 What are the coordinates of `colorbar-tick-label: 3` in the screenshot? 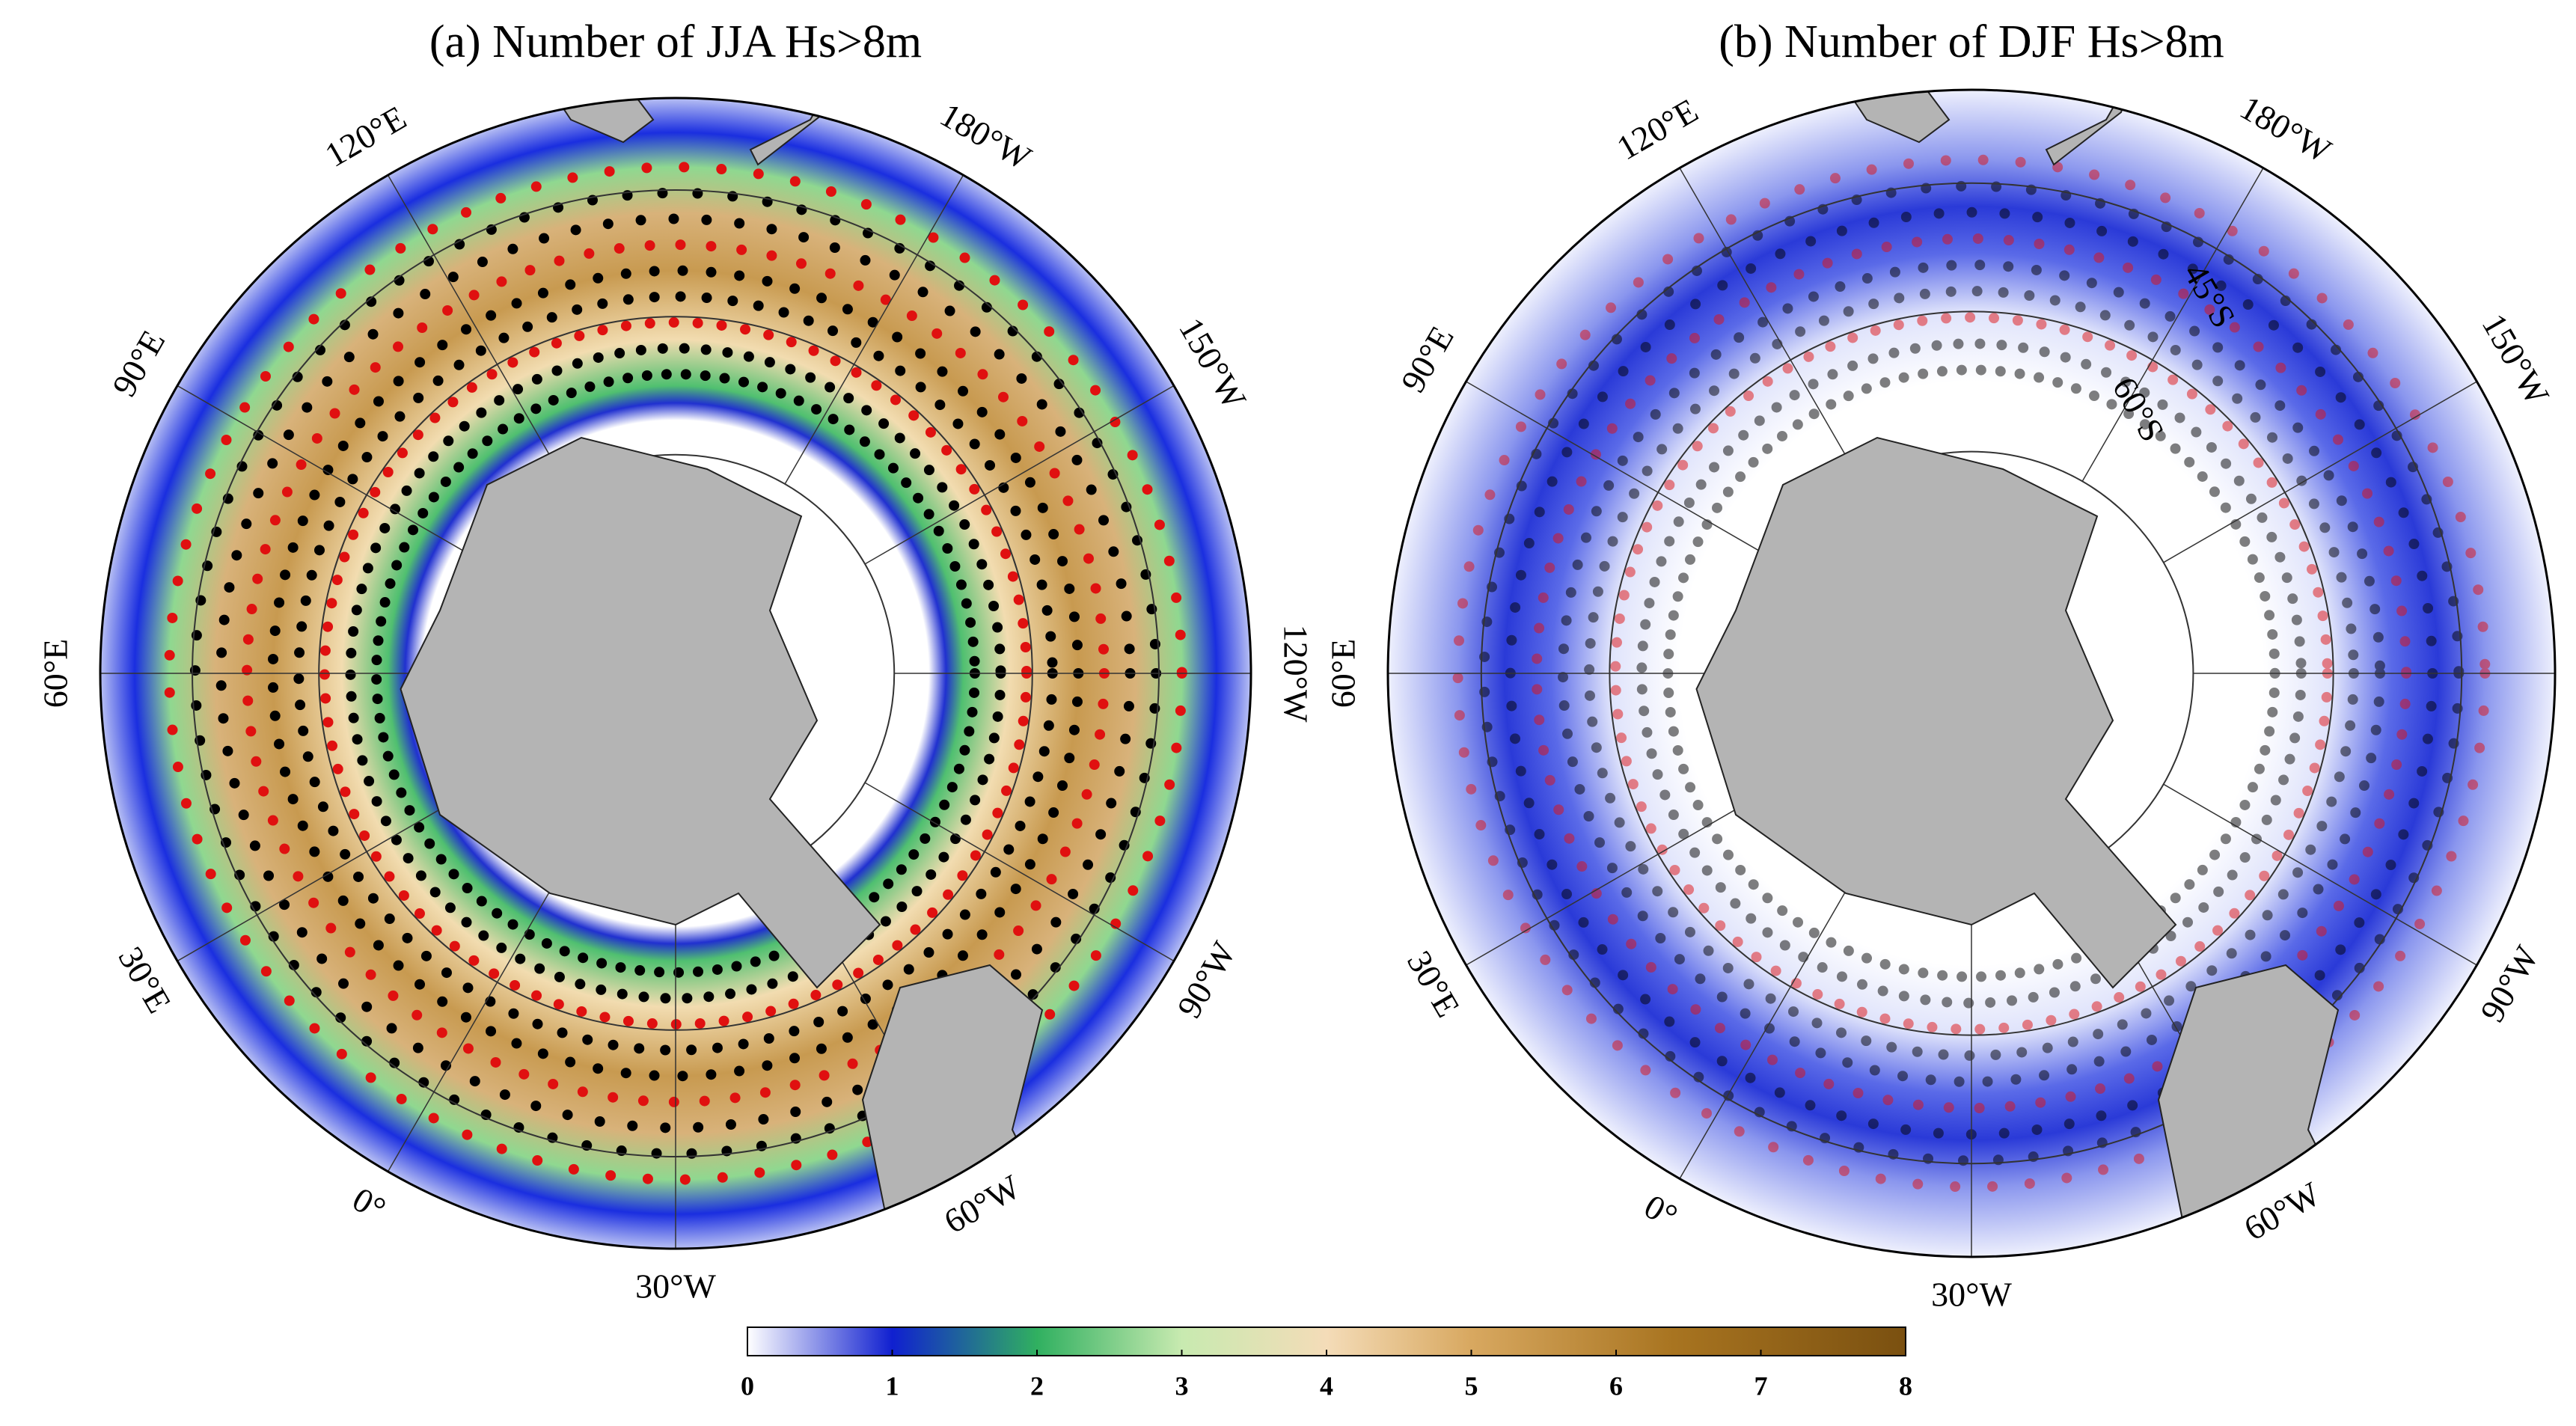 It's located at (1182, 1386).